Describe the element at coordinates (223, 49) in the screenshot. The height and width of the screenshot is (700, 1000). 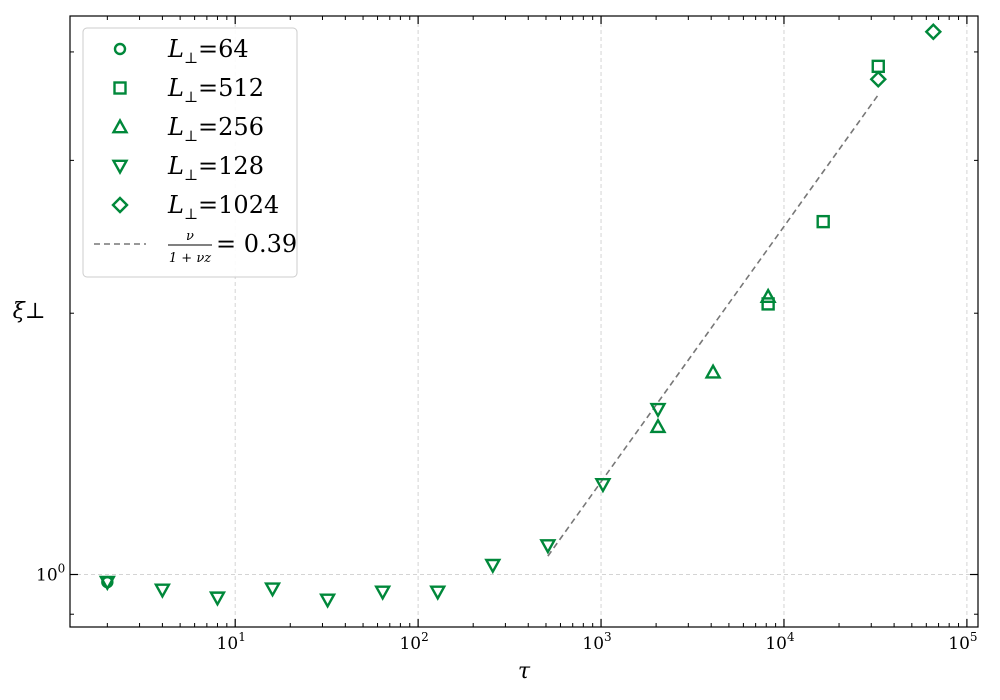
I see `legend-label-value: =64` at that location.